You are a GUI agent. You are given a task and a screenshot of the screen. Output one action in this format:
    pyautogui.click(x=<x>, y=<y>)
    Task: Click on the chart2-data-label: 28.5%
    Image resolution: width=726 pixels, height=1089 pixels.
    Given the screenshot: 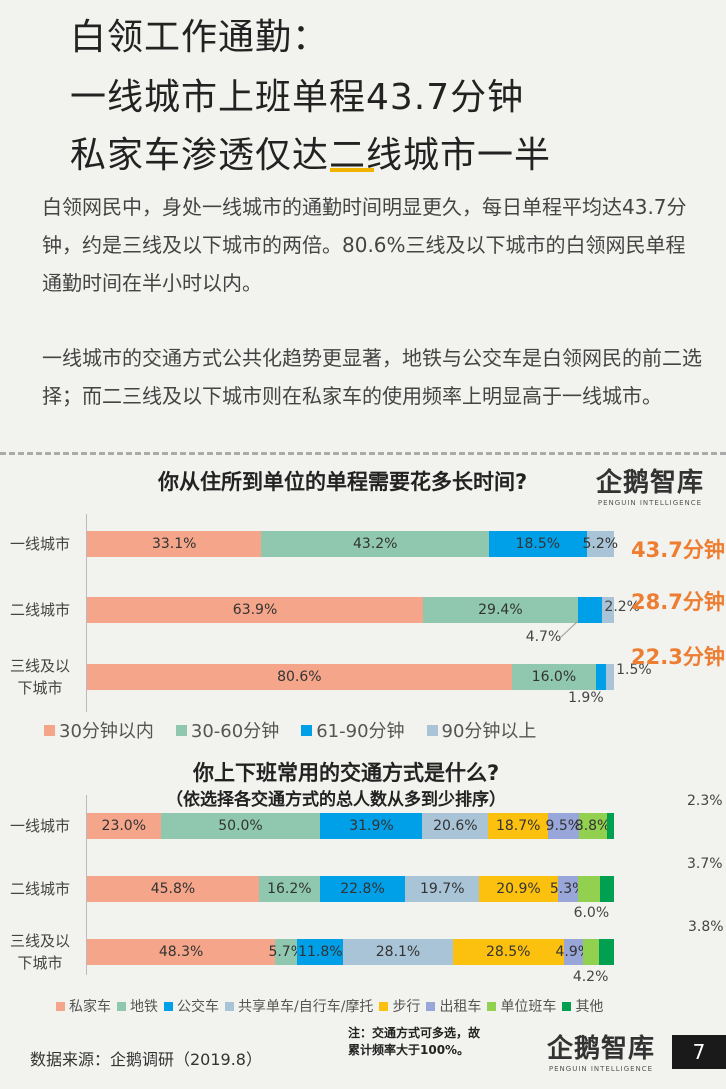 What is the action you would take?
    pyautogui.click(x=508, y=952)
    